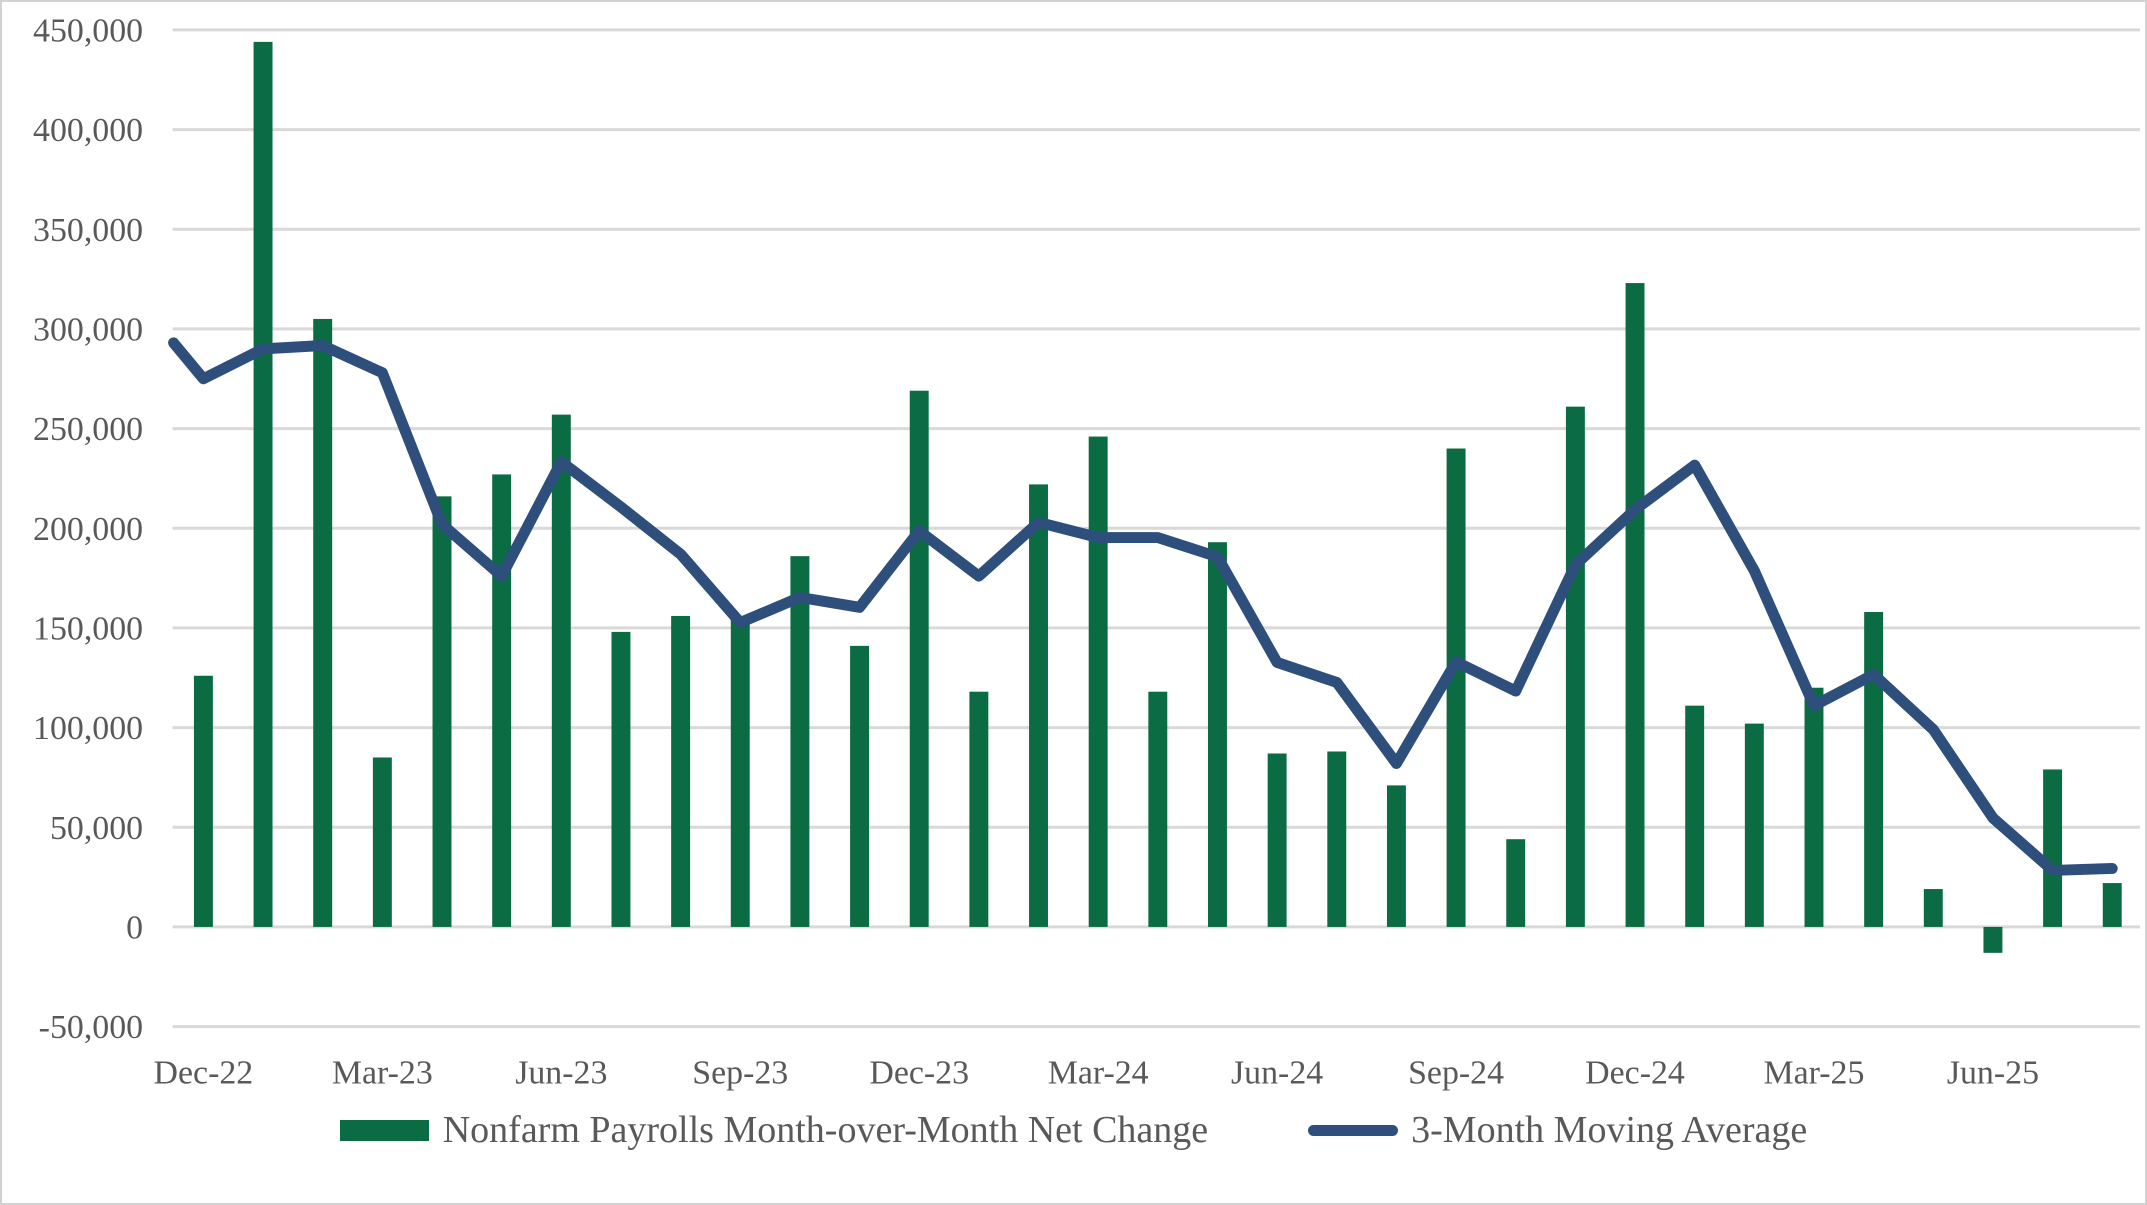 This screenshot has height=1205, width=2147. What do you see at coordinates (88, 529) in the screenshot?
I see `y-axis-tick-label: 200,000` at bounding box center [88, 529].